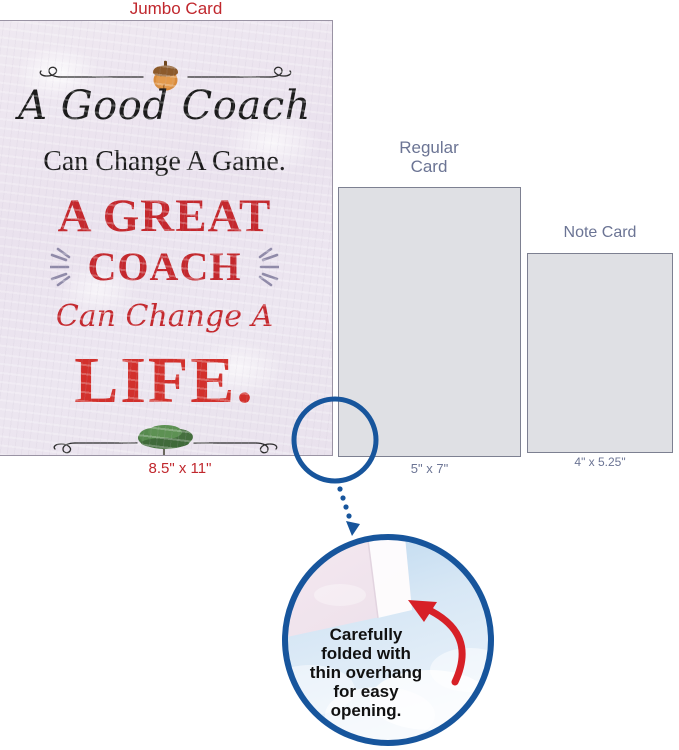 The width and height of the screenshot is (679, 750). I want to click on jumbo-art-line-6: LIFE., so click(164, 380).